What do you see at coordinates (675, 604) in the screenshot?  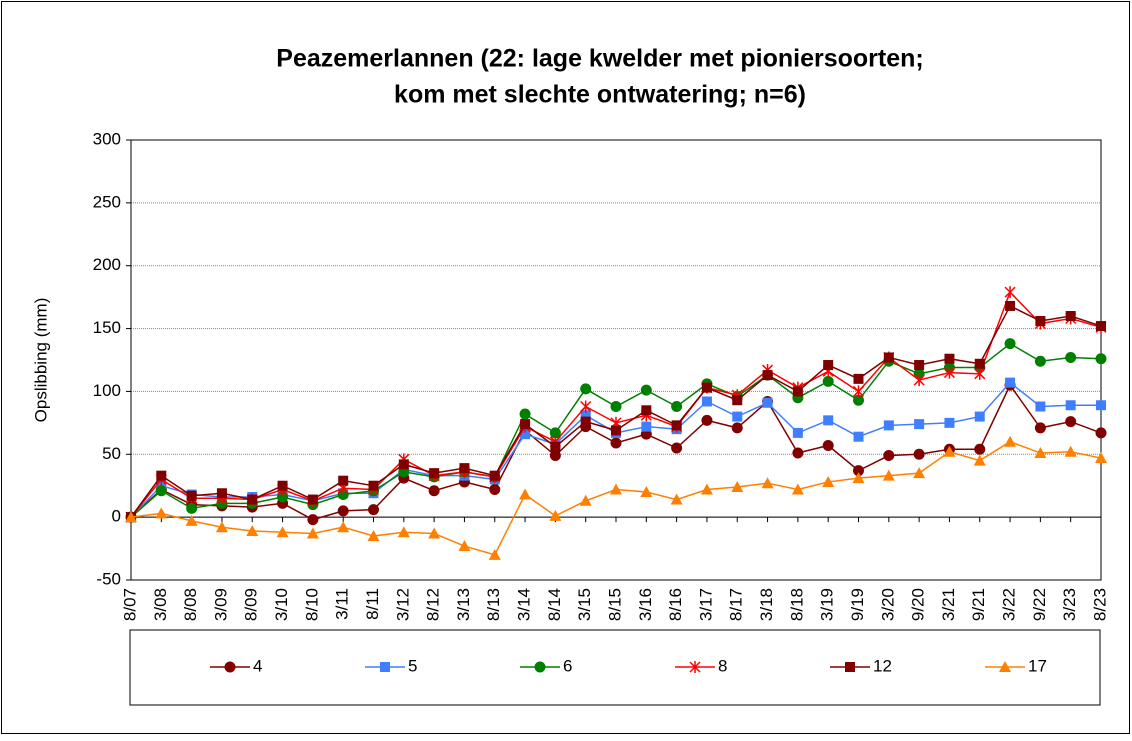 I see `x-tick-label: 8/16` at bounding box center [675, 604].